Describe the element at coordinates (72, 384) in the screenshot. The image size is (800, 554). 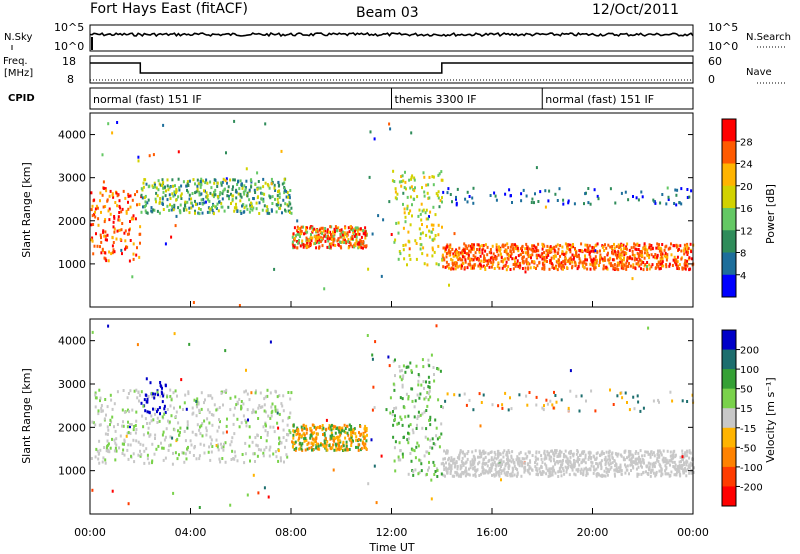
I see `velocity-y-tick-label: 3000` at that location.